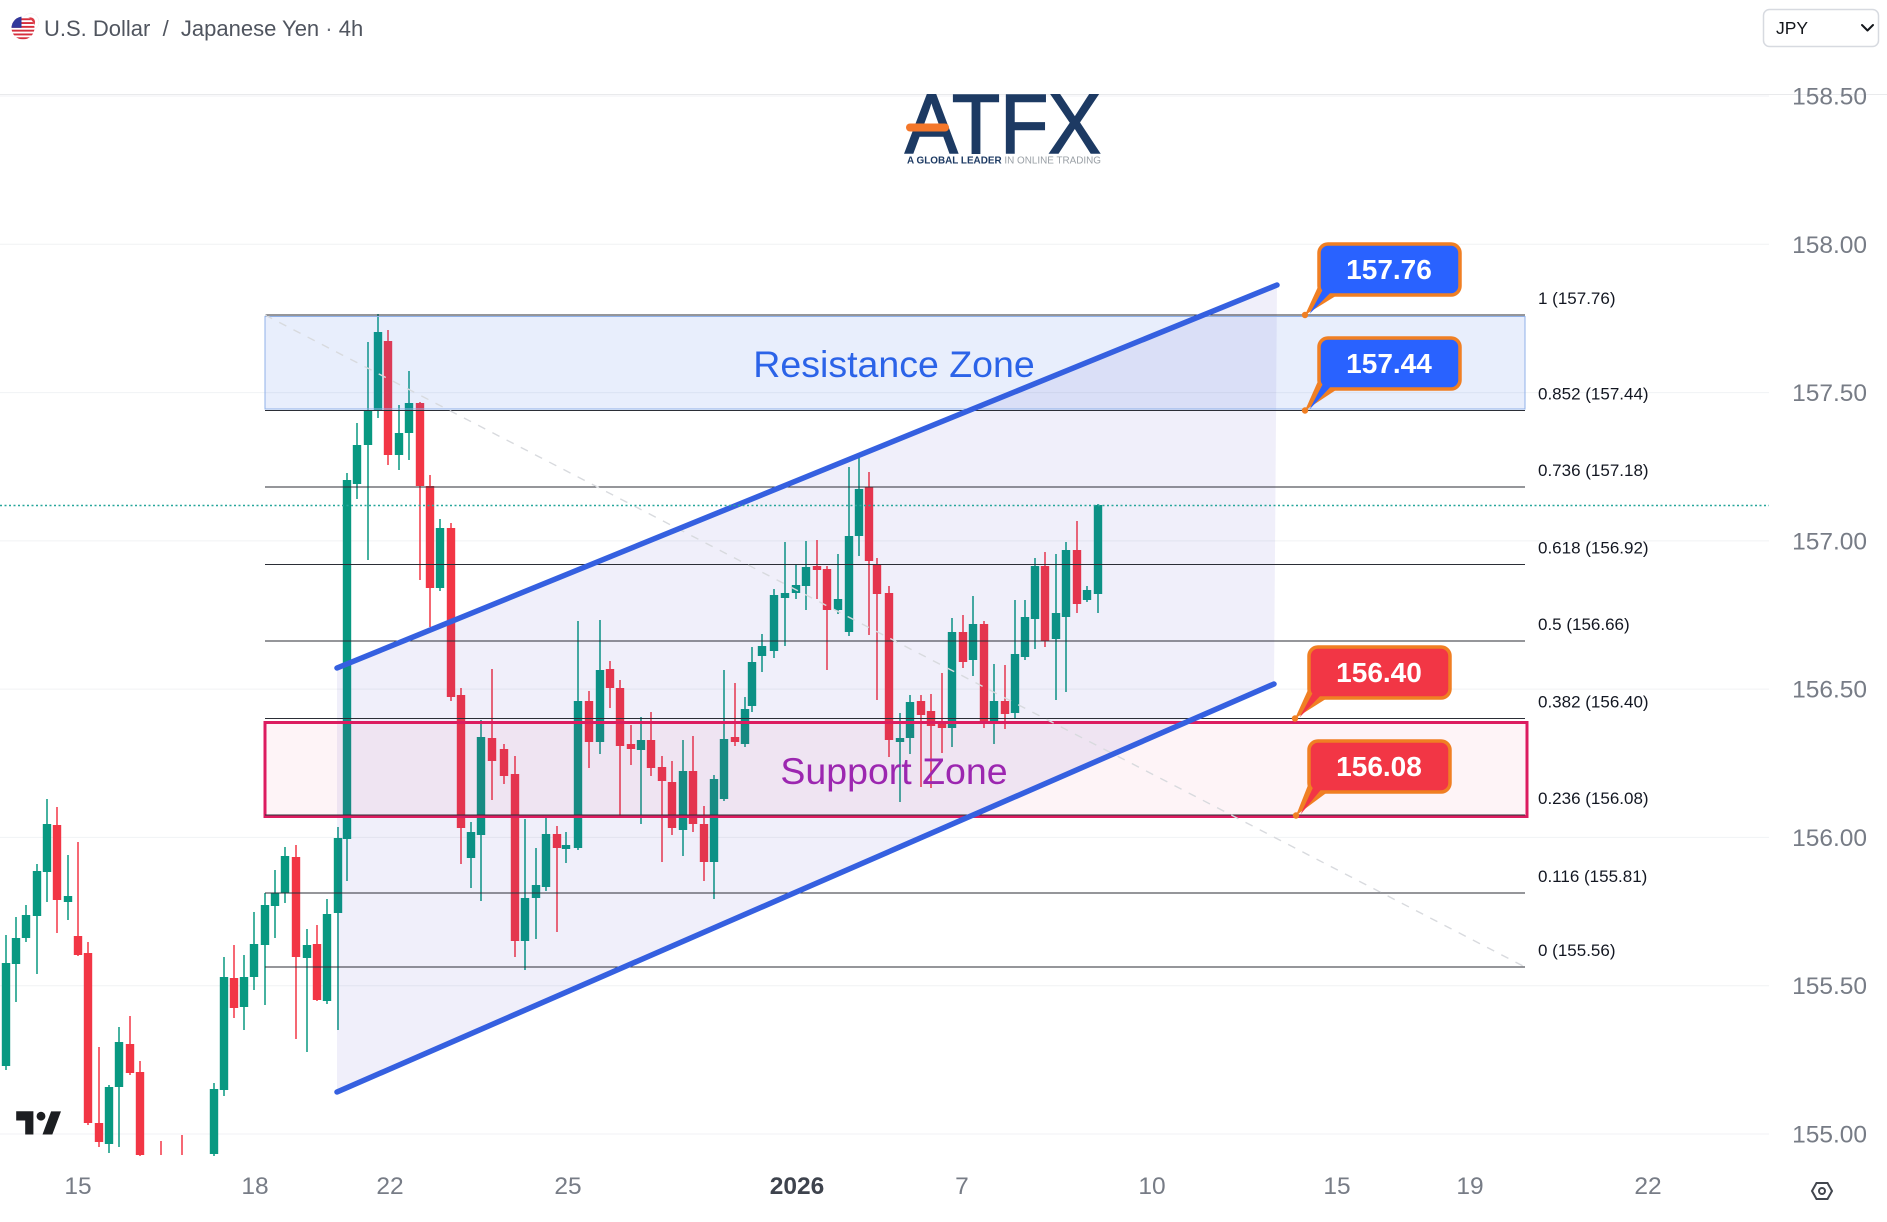  I want to click on svg-text: 2026, so click(797, 1186).